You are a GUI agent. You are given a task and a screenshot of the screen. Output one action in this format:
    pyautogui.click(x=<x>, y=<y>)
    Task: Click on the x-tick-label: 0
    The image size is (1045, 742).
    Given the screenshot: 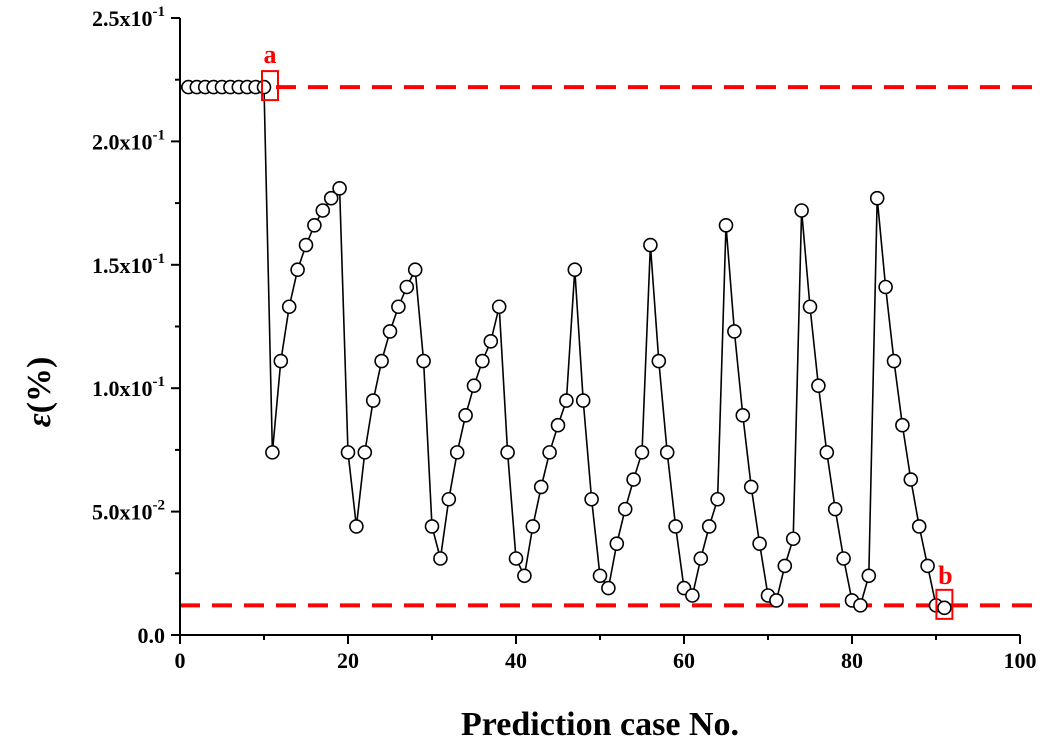 What is the action you would take?
    pyautogui.click(x=180, y=660)
    